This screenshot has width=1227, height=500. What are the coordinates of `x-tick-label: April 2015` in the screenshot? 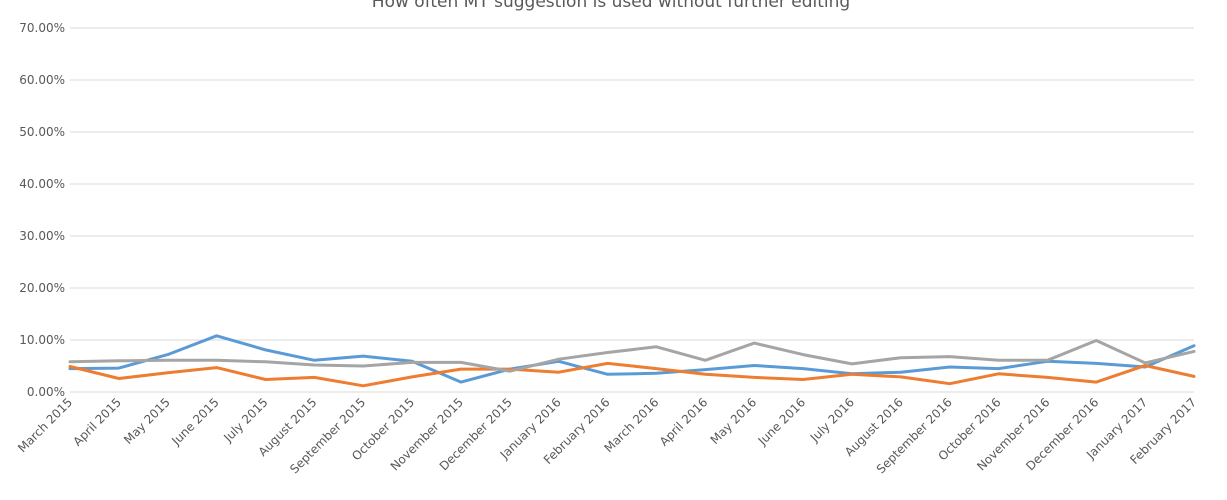 It's located at (97, 422).